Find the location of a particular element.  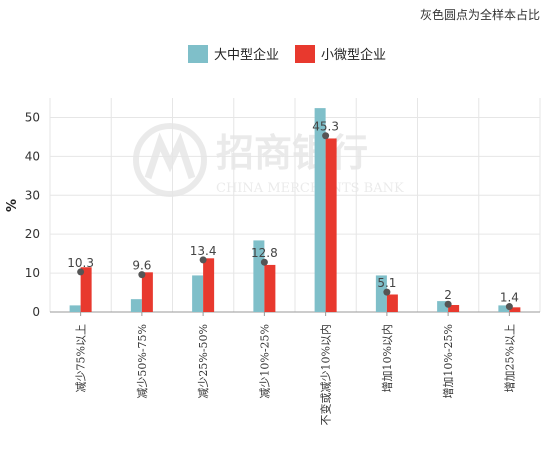

overall-dot-label: 13.4 is located at coordinates (203, 251).